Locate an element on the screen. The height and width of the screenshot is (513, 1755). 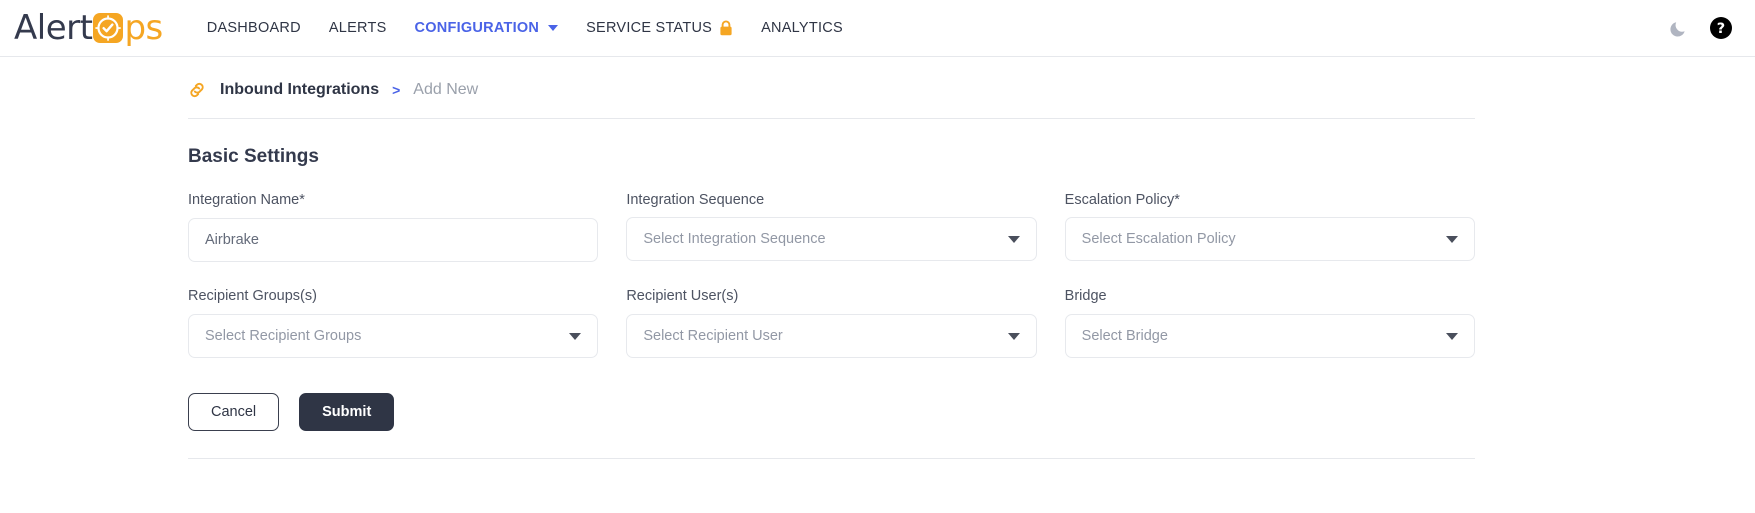
integration-sequence-placeholder: Select Integration Sequence is located at coordinates (734, 239).